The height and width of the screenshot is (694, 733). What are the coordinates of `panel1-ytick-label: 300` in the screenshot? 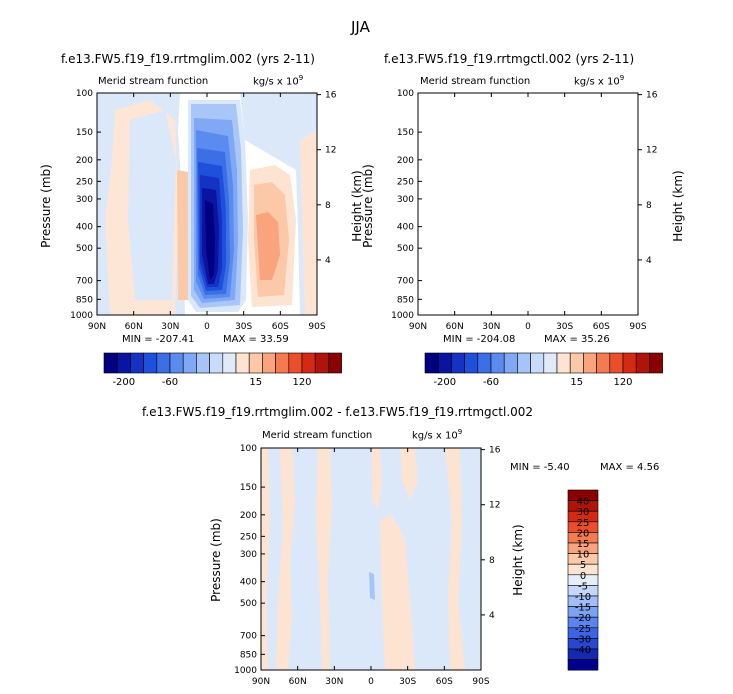 It's located at (84, 200).